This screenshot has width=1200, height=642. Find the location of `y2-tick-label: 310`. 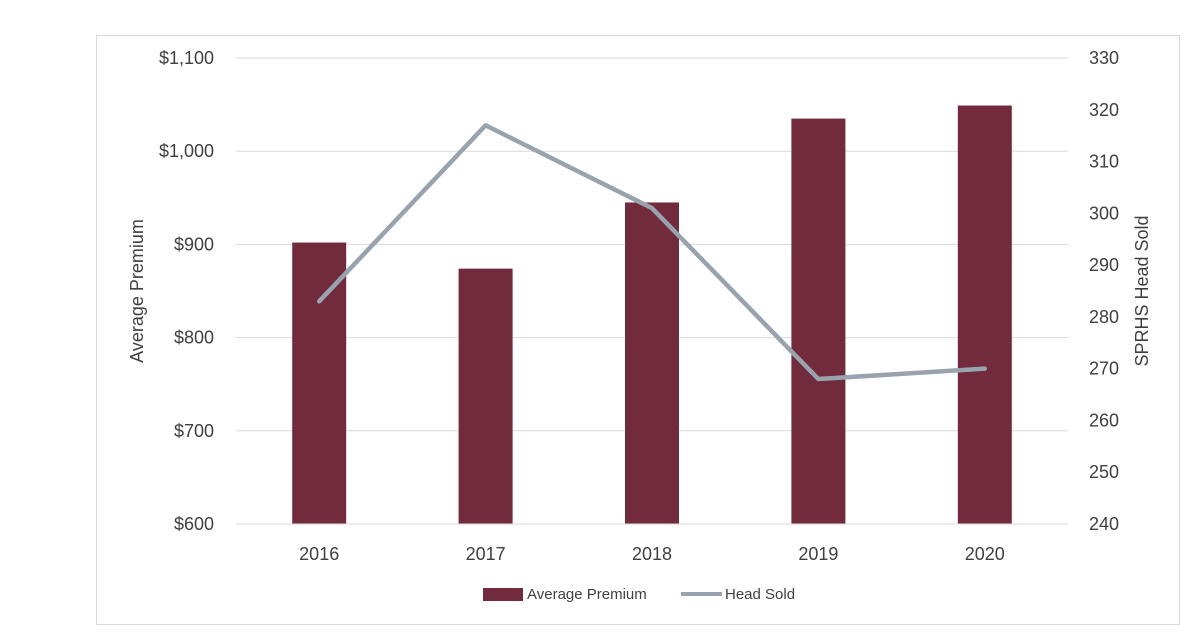

y2-tick-label: 310 is located at coordinates (1104, 162).